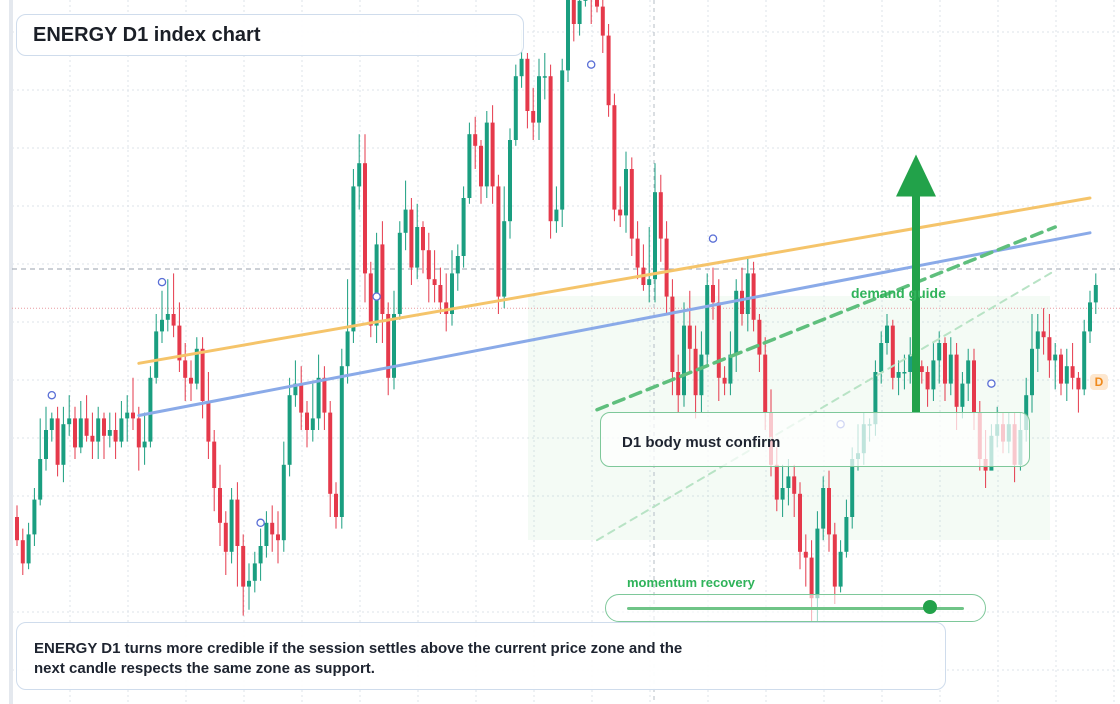 The image size is (1120, 704). Describe the element at coordinates (930, 607) in the screenshot. I see `momentum-thumb` at that location.